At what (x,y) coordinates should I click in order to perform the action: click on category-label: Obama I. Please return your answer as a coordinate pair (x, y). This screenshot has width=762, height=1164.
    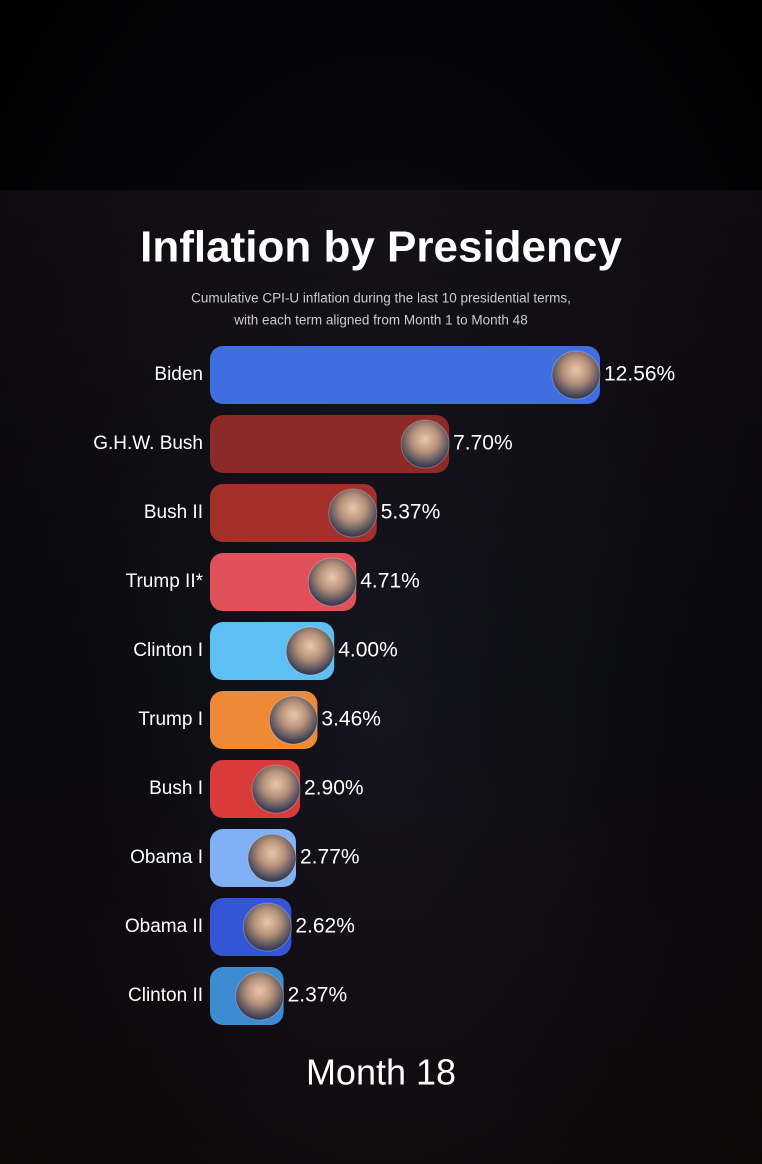
    Looking at the image, I should click on (166, 857).